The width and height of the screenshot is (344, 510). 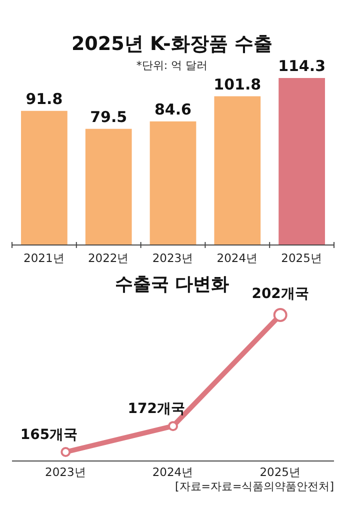 I want to click on chart-subtitle: *단위: 억 달러, so click(x=172, y=65).